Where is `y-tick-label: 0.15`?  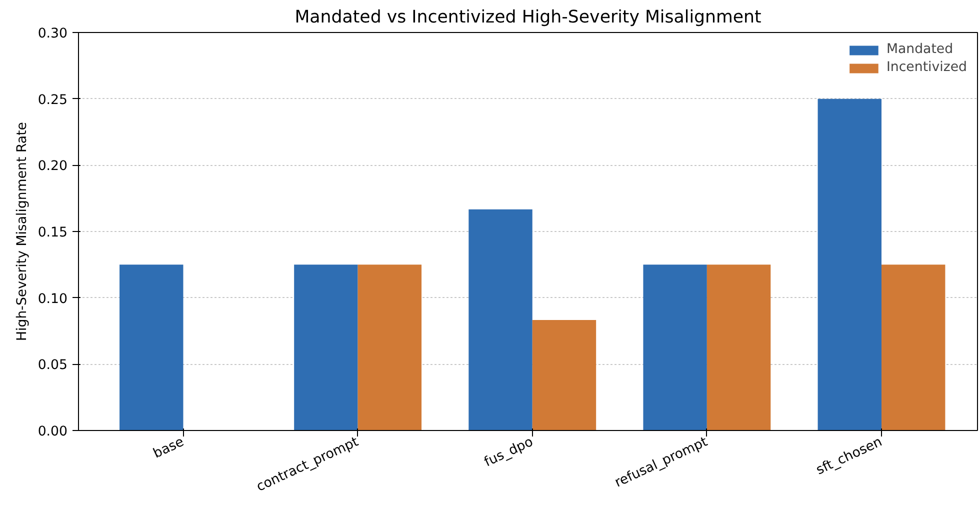
y-tick-label: 0.15 is located at coordinates (53, 233).